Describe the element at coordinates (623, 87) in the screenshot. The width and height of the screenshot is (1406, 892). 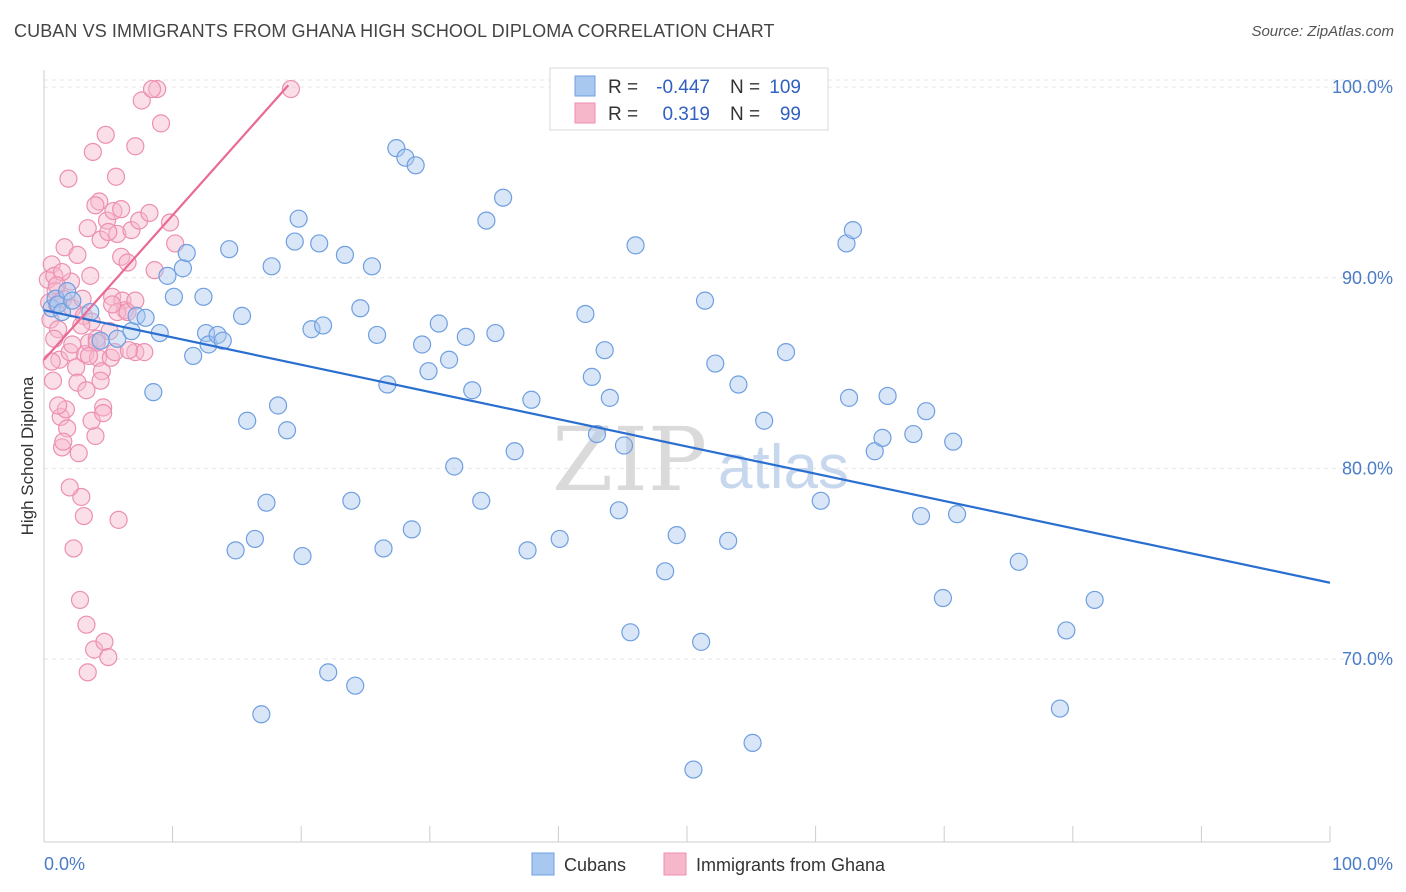
I see `legend-r-label-cubans: R =` at that location.